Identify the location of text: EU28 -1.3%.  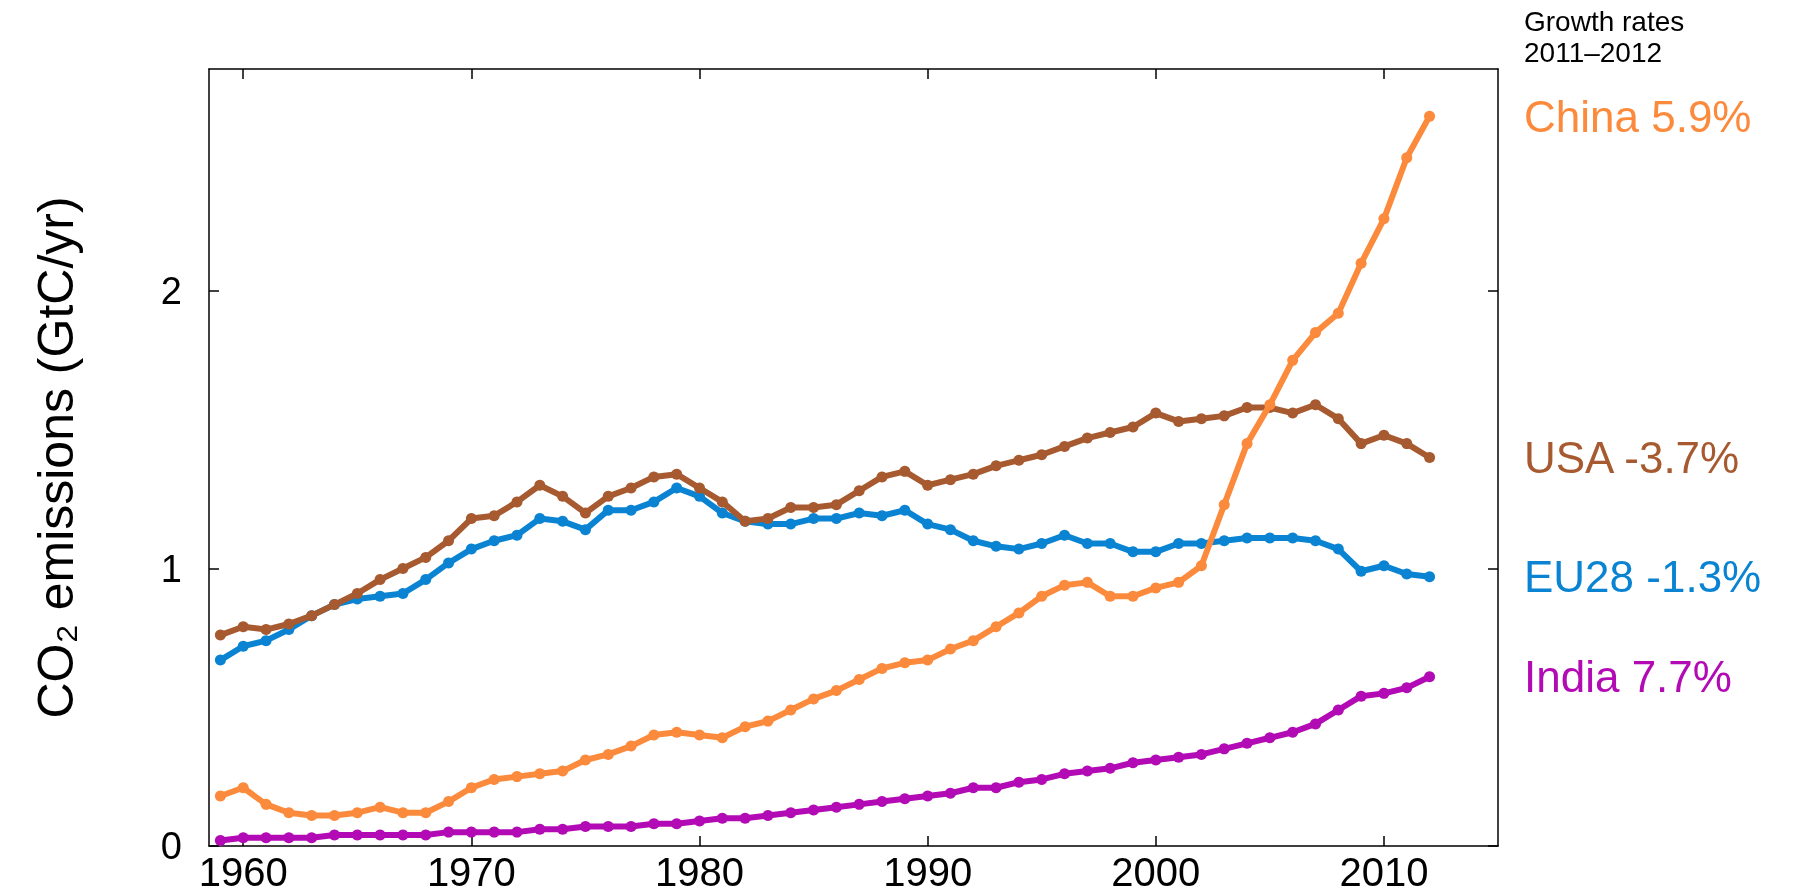
(1643, 577).